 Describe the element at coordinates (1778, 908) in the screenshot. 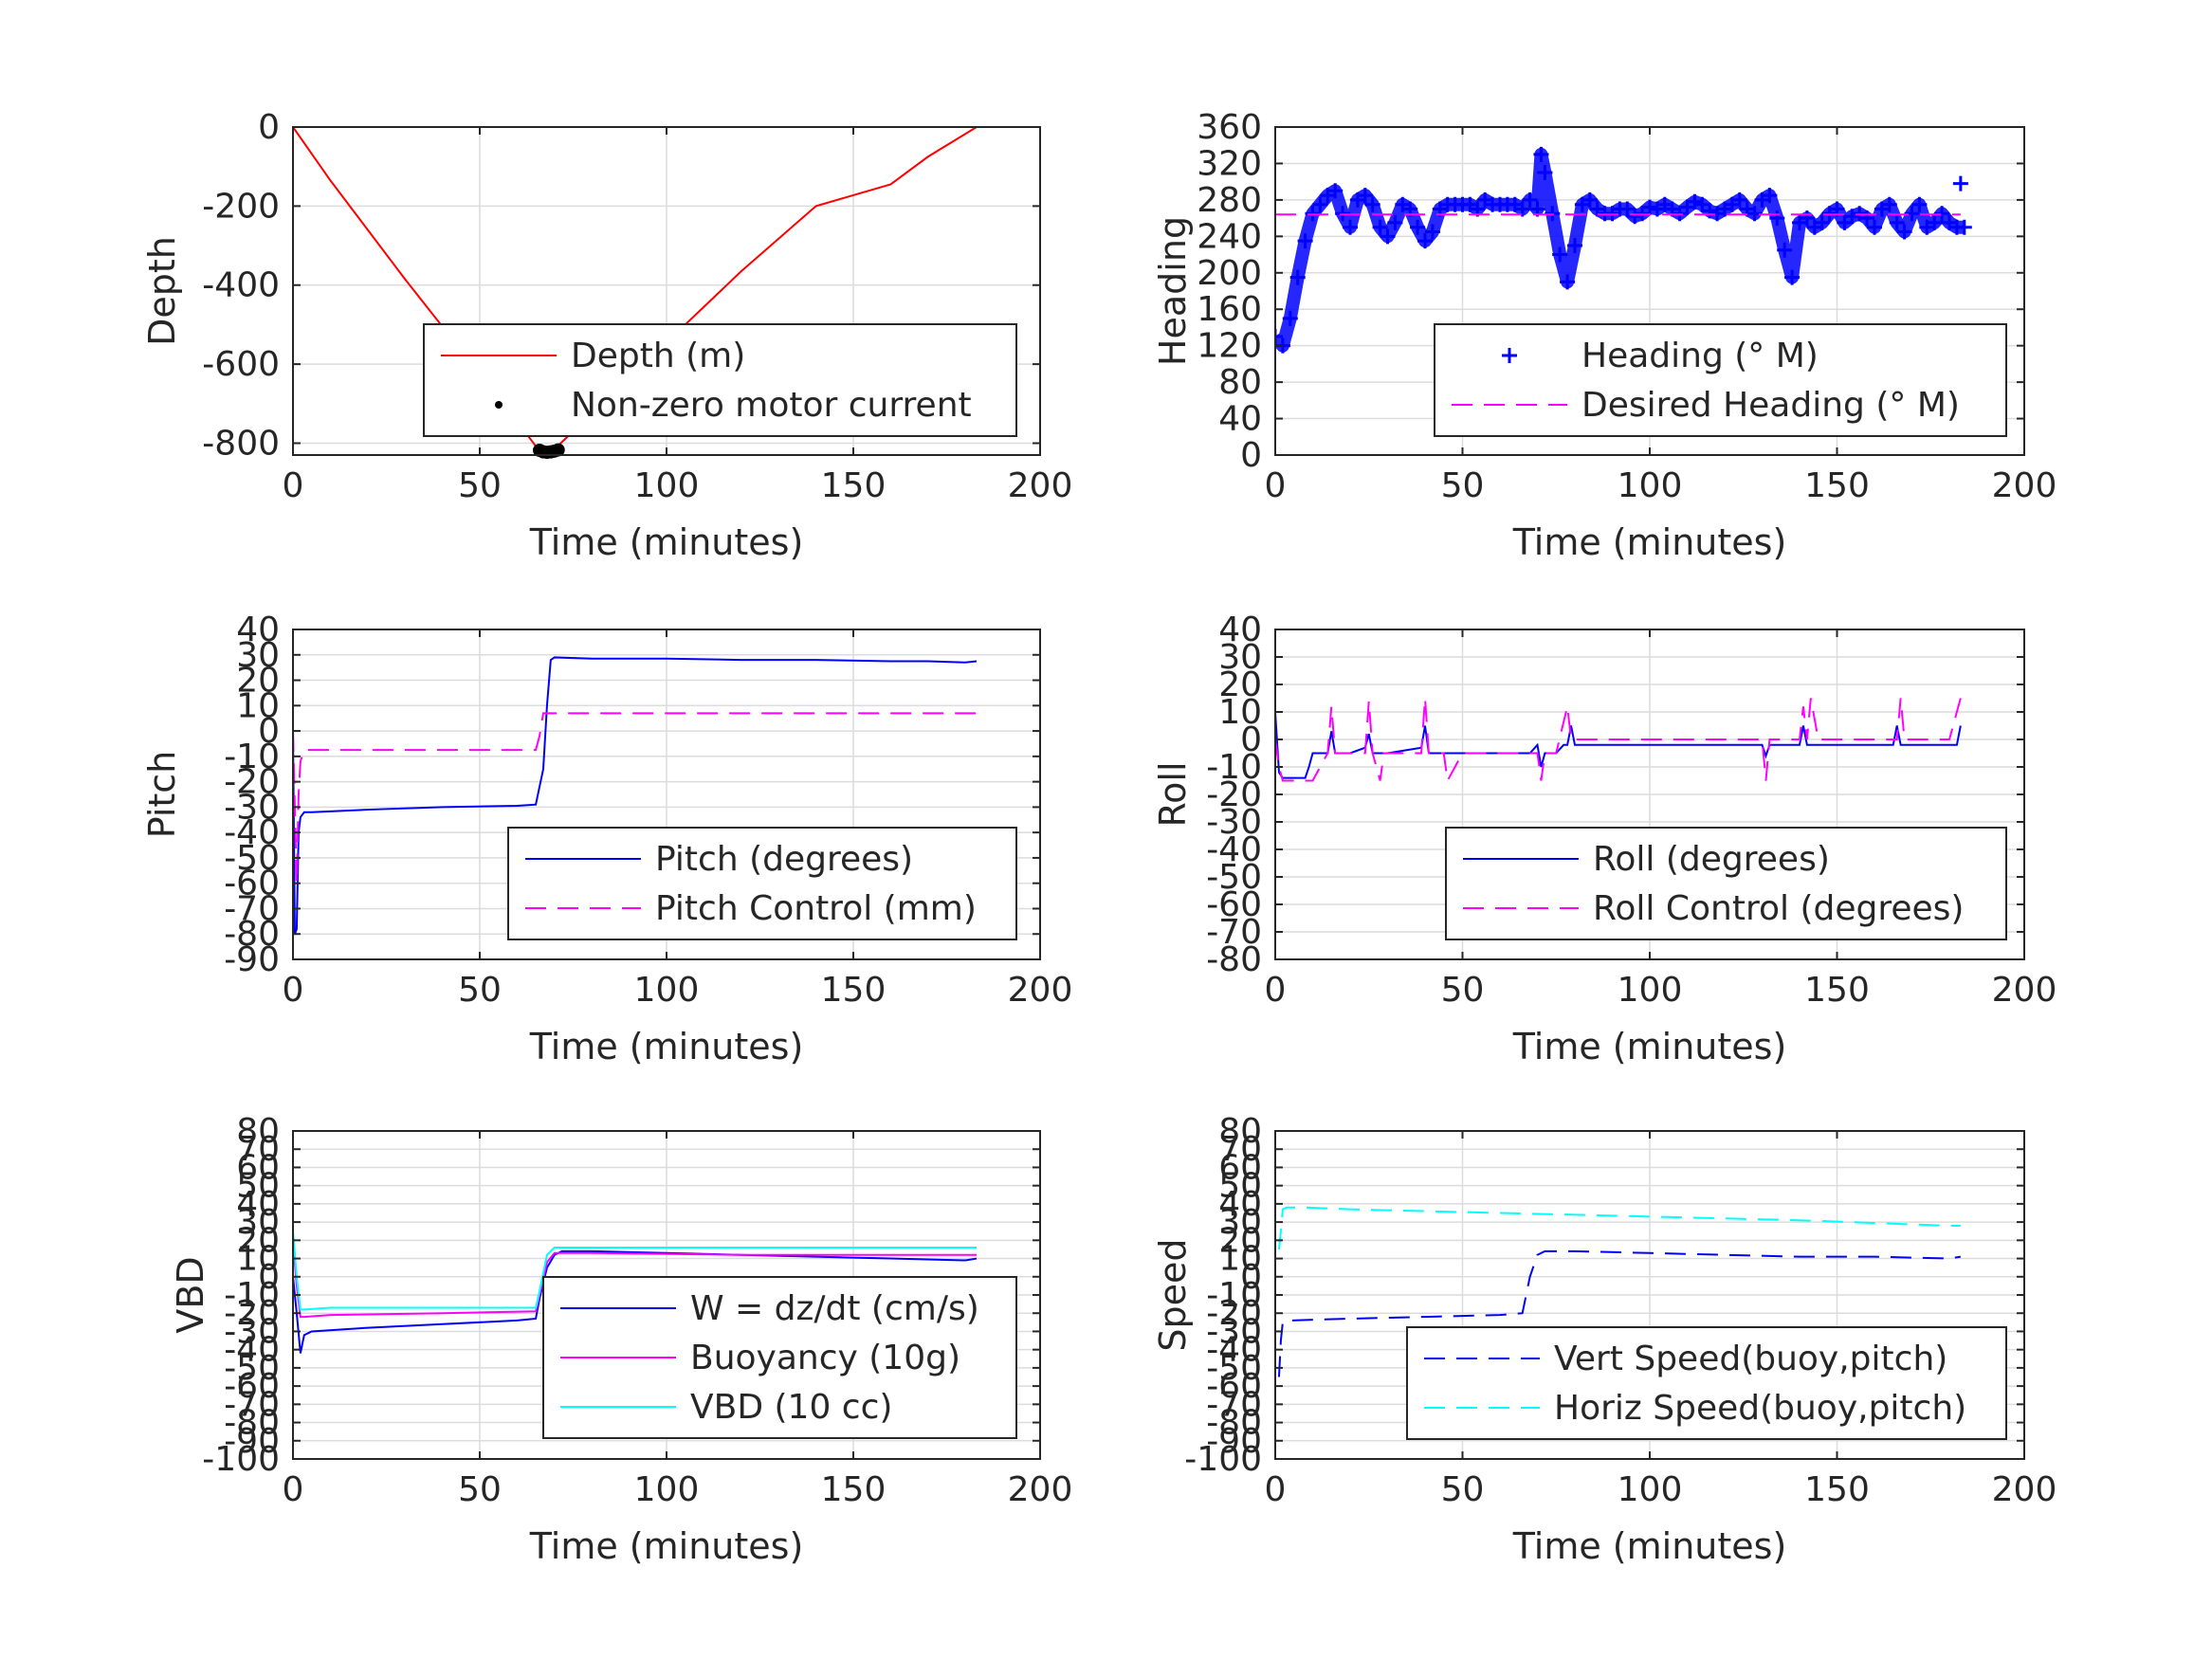

I see `legend-label: Roll Control (degrees)` at that location.